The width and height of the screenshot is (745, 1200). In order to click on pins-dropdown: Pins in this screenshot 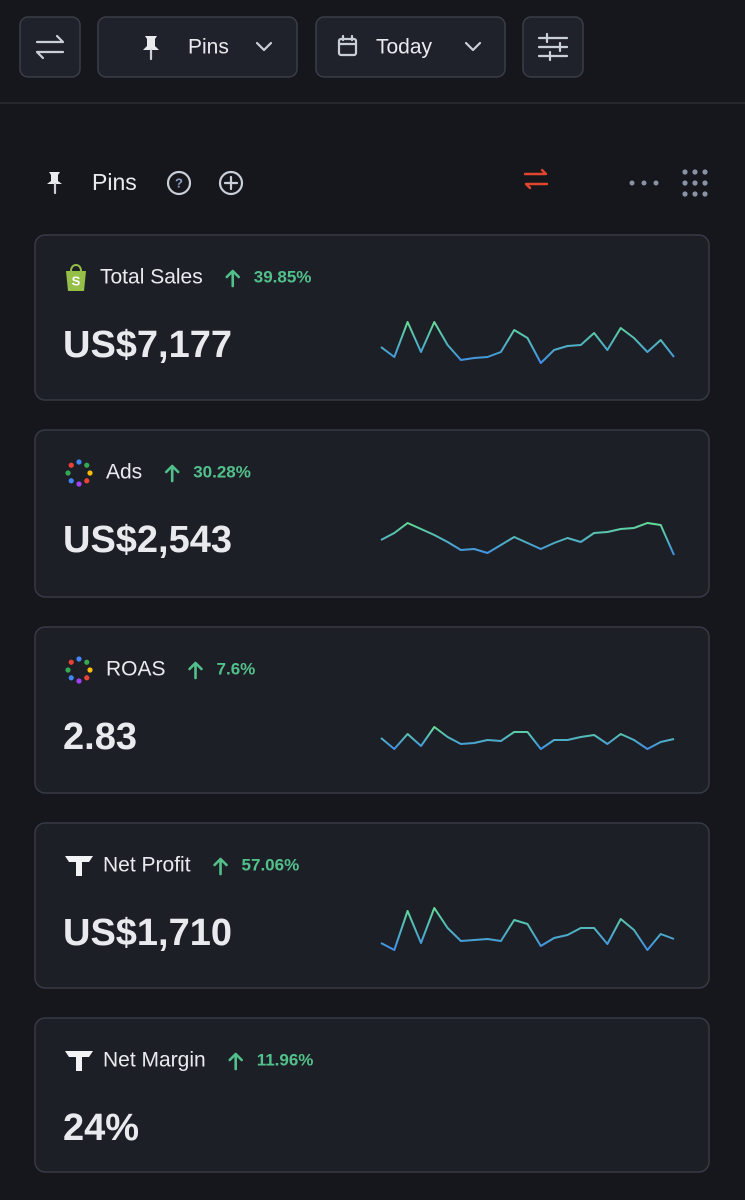, I will do `click(197, 47)`.